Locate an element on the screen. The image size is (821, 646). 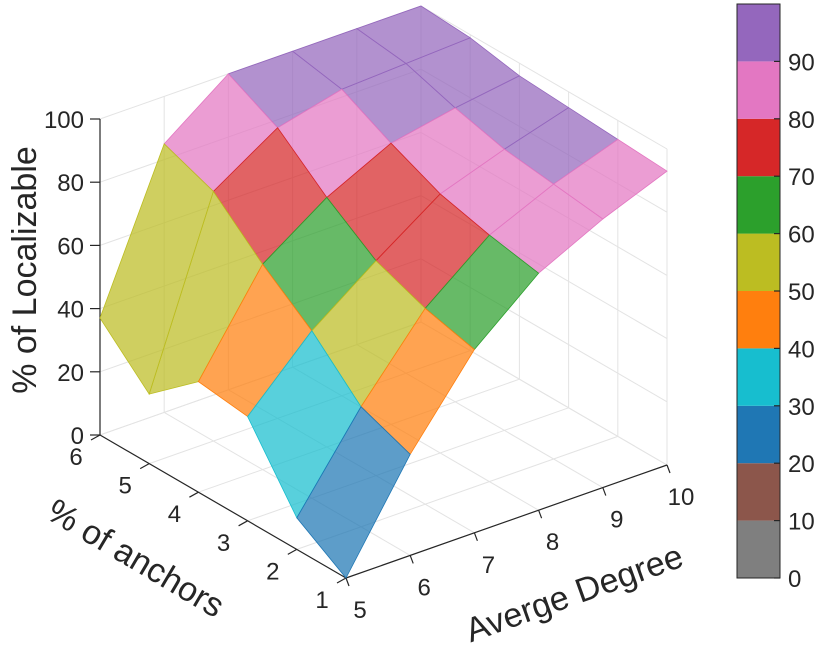
colorbar-tick-label: 60 is located at coordinates (801, 235).